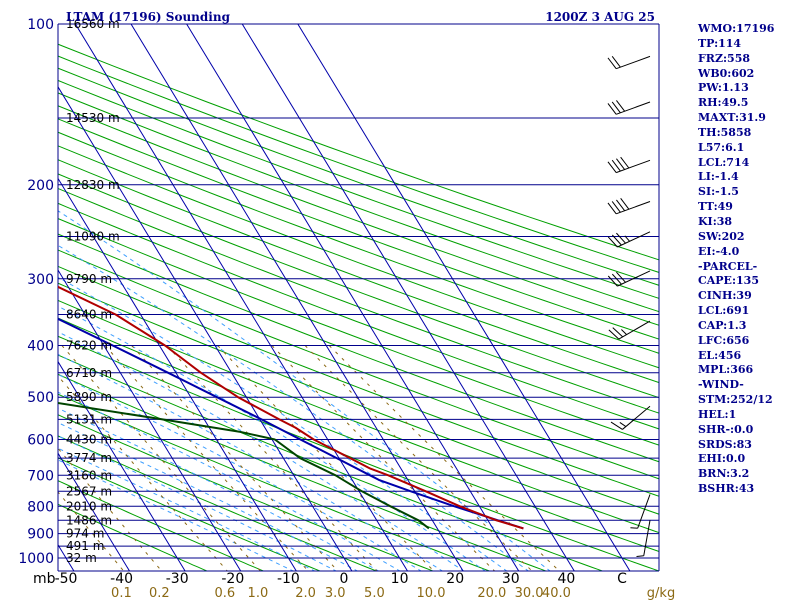 The image size is (800, 600). I want to click on wind-barbs, so click(629, 306).